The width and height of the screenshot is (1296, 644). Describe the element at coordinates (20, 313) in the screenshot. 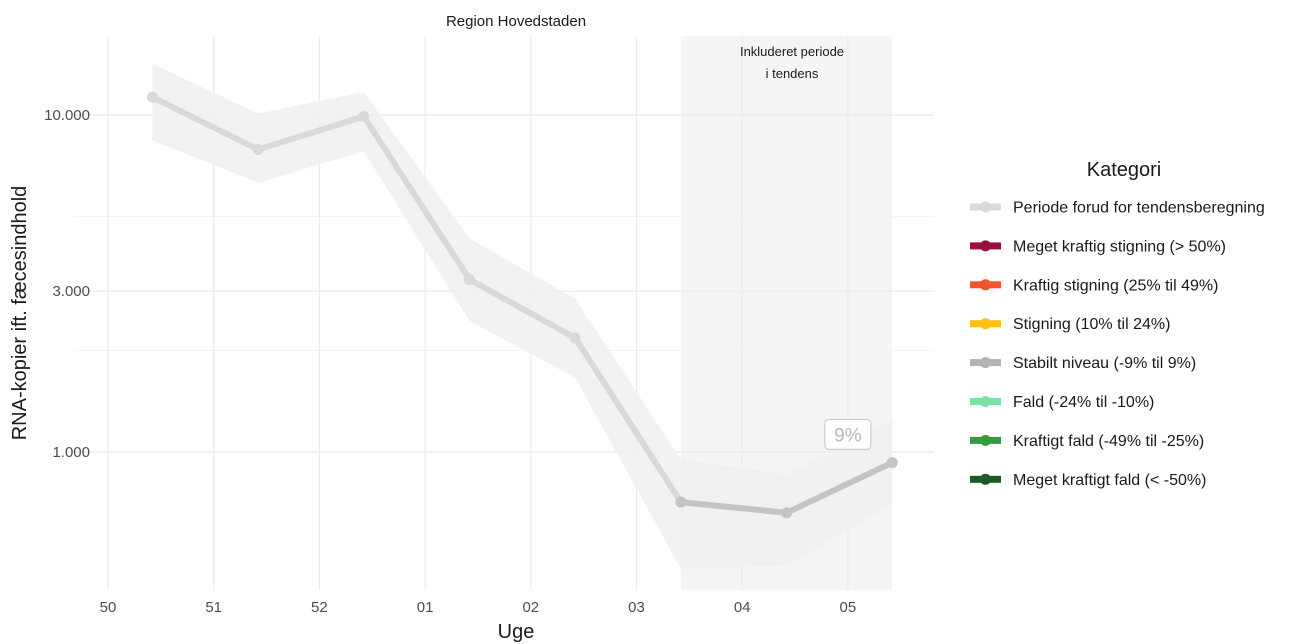

I see `y-axis-title: RNA-kopier ift. fæcesindhold` at that location.